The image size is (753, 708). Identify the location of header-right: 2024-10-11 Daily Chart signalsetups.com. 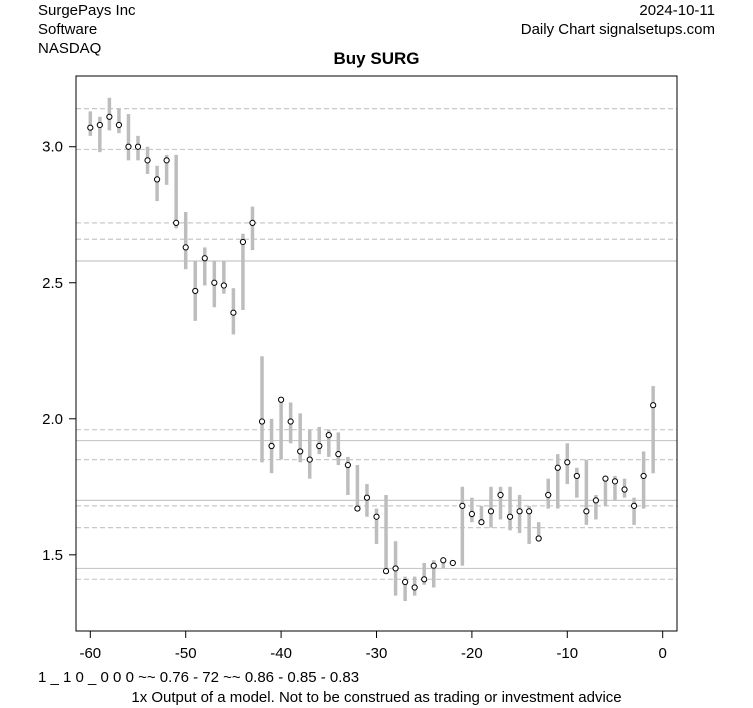
(618, 20).